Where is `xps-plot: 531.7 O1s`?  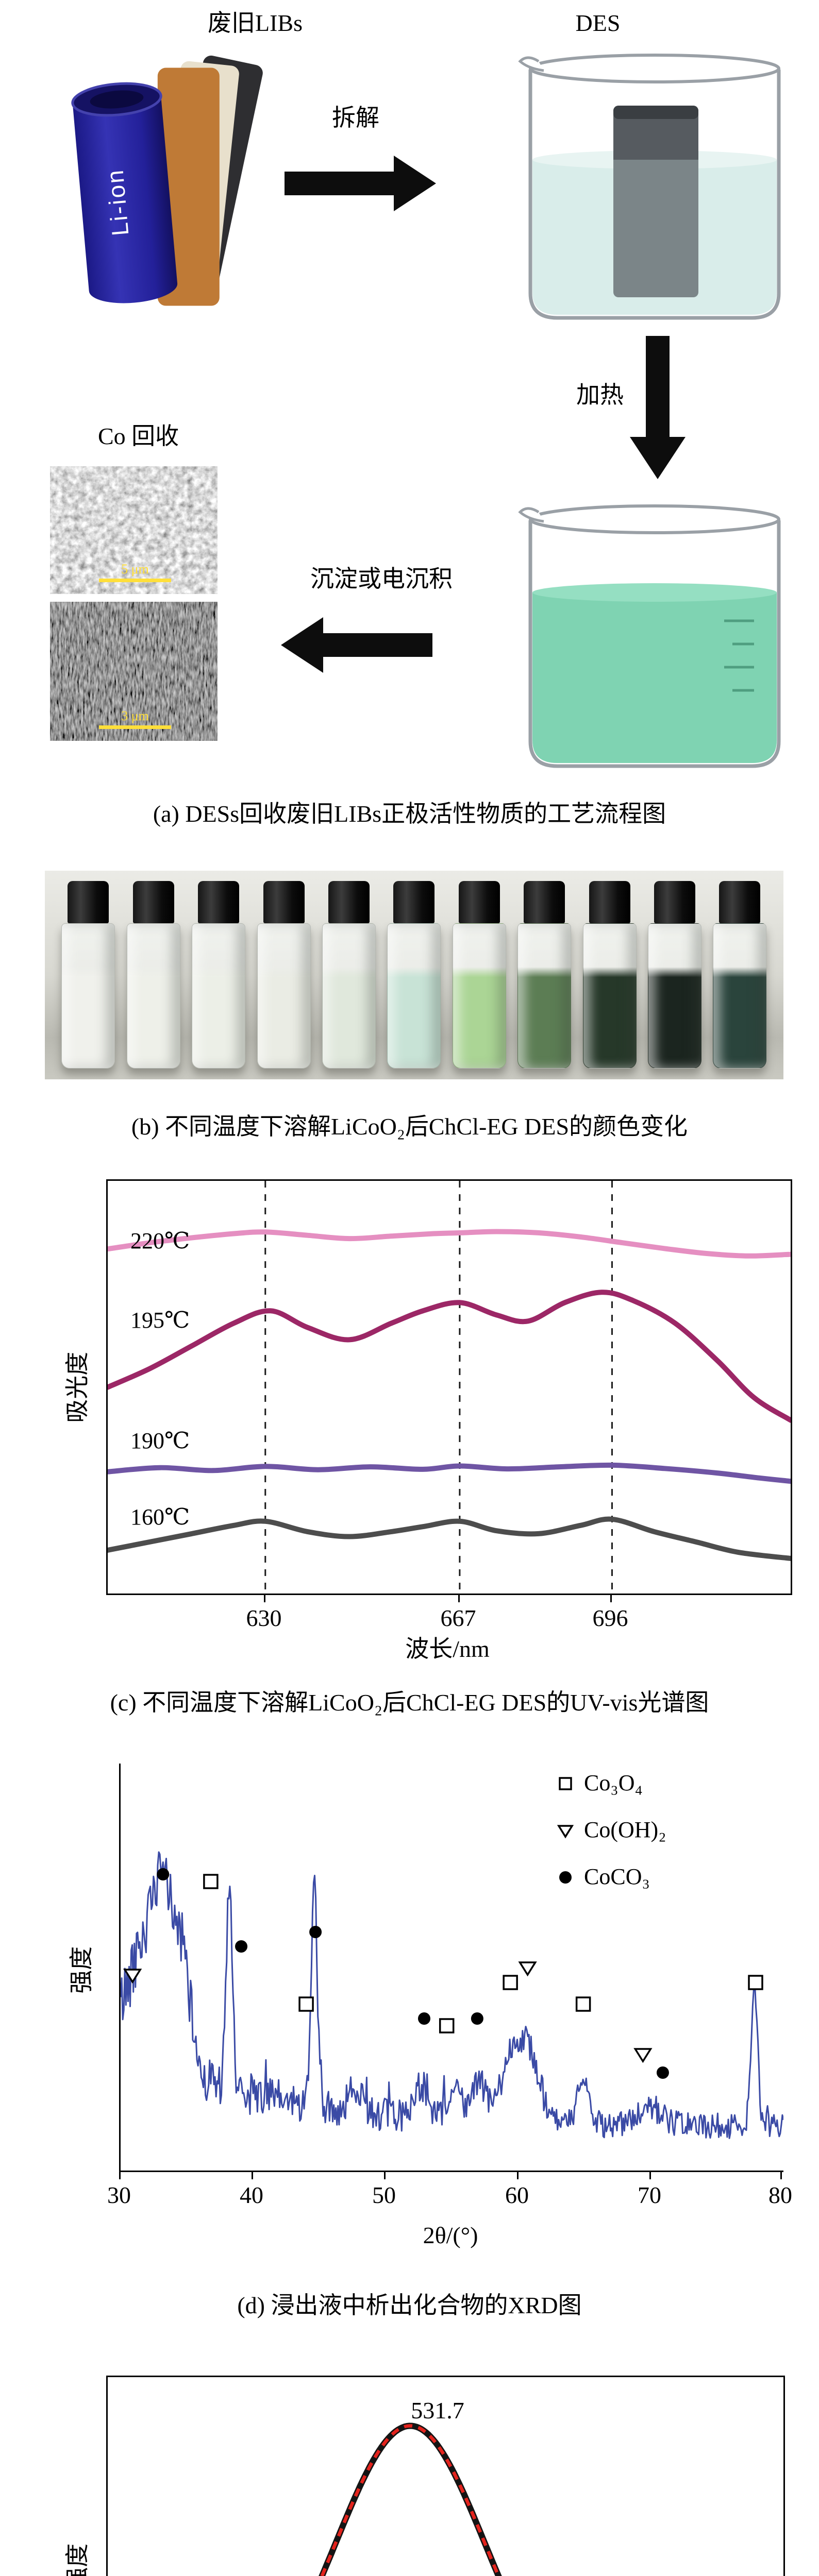 xps-plot: 531.7 O1s is located at coordinates (445, 2476).